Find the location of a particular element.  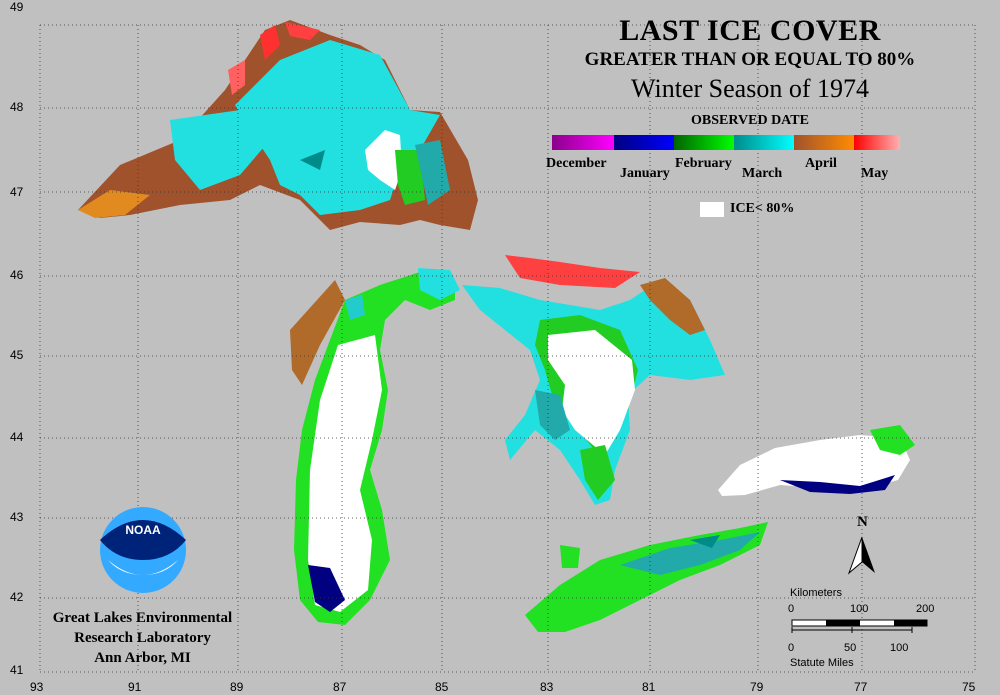

lab-line-3: Ann Arbor, MI is located at coordinates (142, 658).